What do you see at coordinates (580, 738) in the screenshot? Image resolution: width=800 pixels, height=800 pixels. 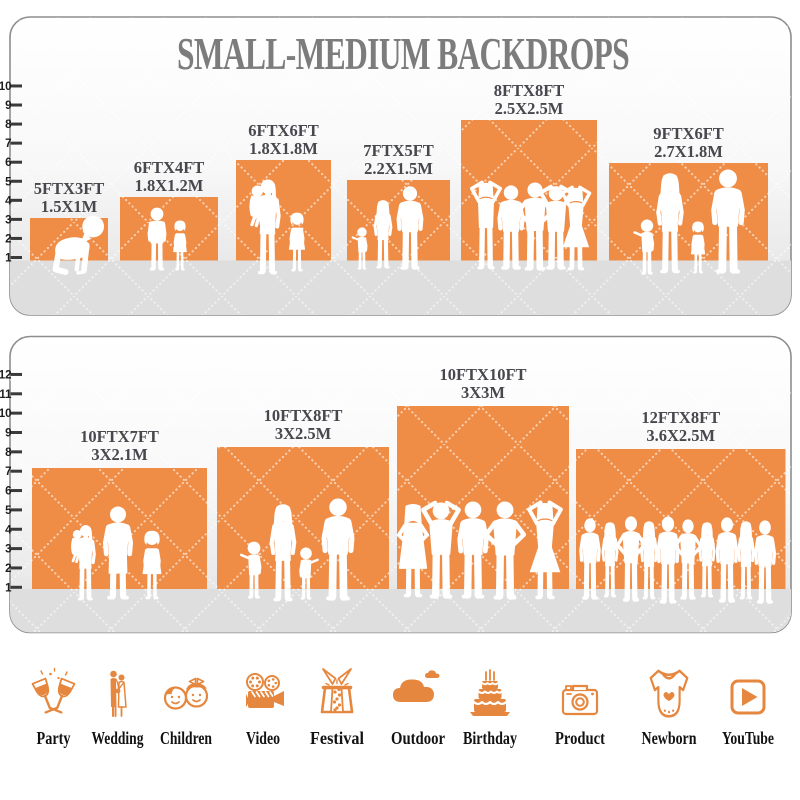 I see `svg-text: Product` at bounding box center [580, 738].